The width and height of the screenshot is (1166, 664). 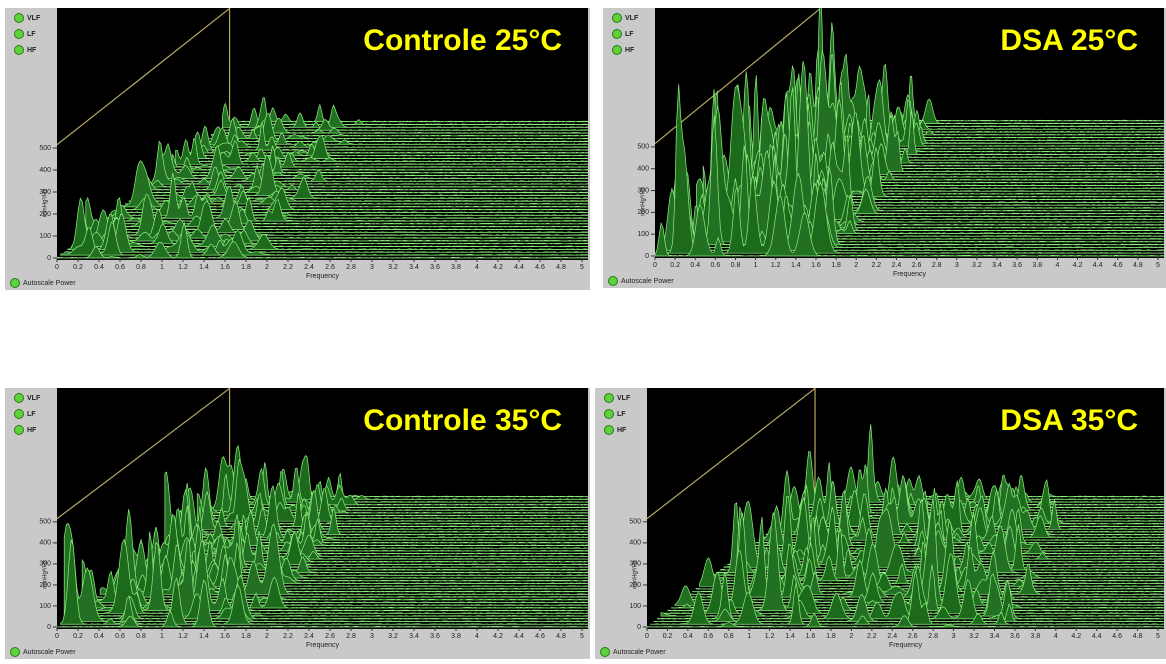 What do you see at coordinates (906, 645) in the screenshot?
I see `x-axis-label: Frequency` at bounding box center [906, 645].